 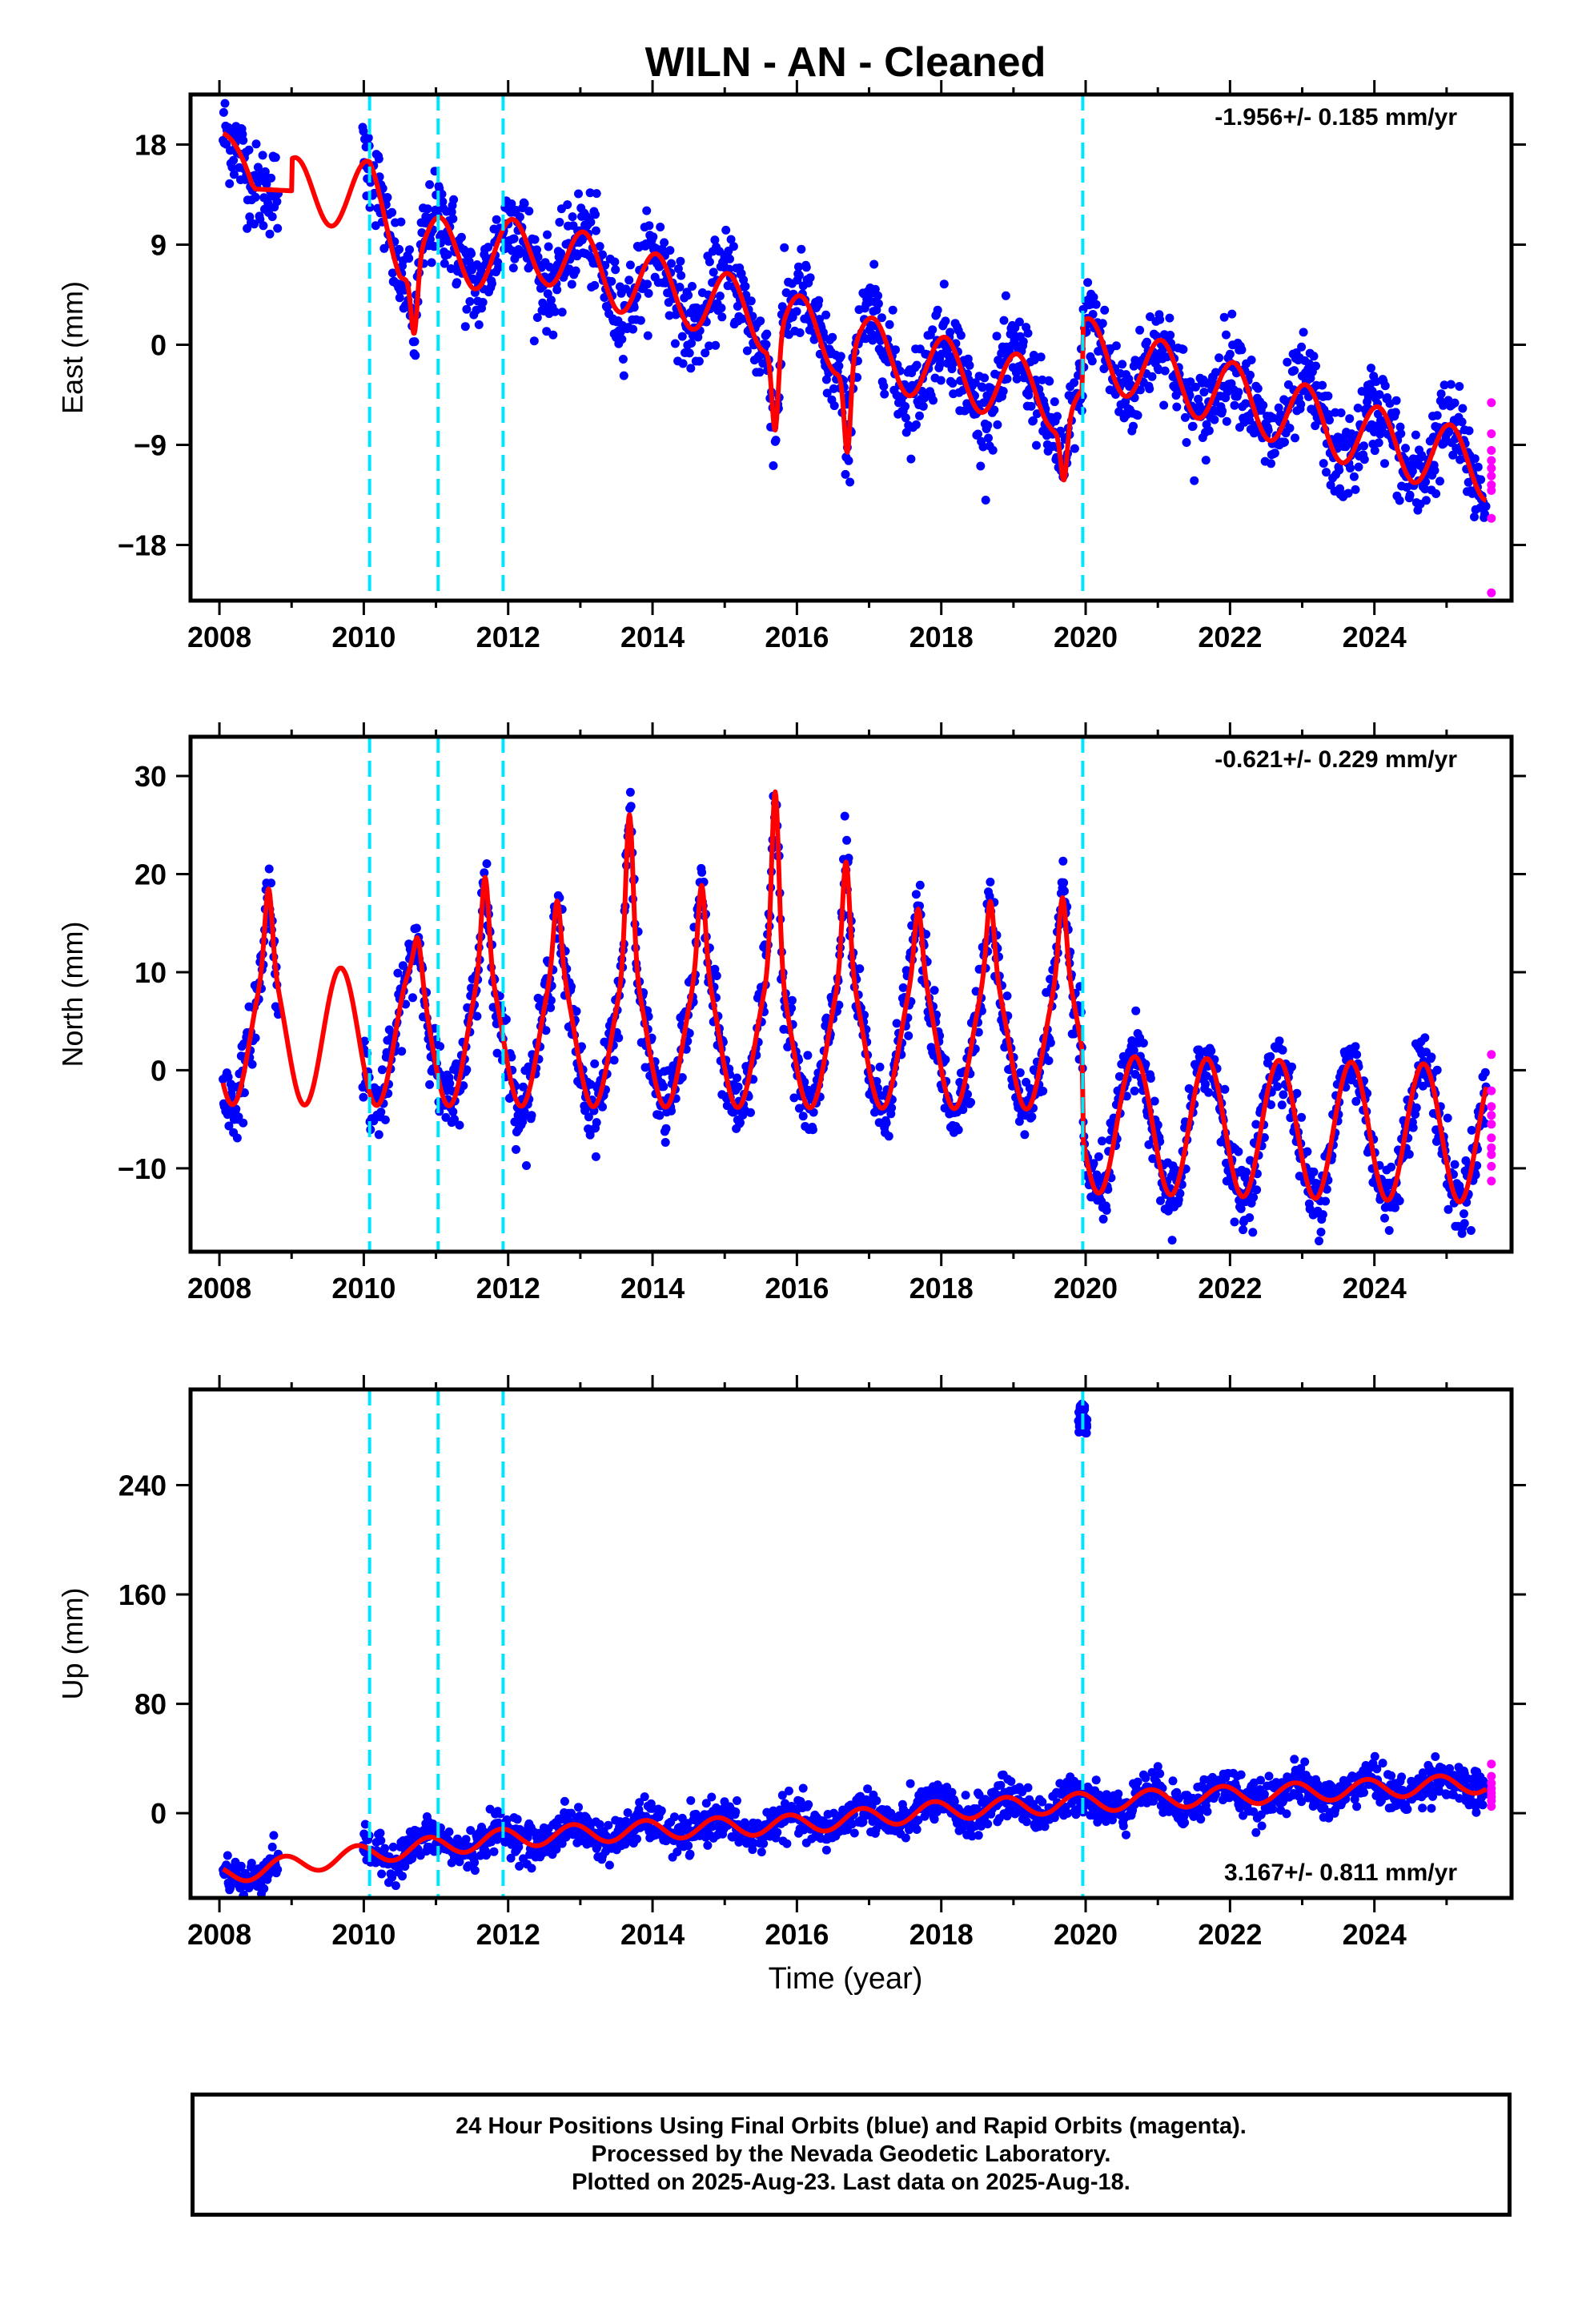 I want to click on y-tick-label: 30, so click(x=151, y=776).